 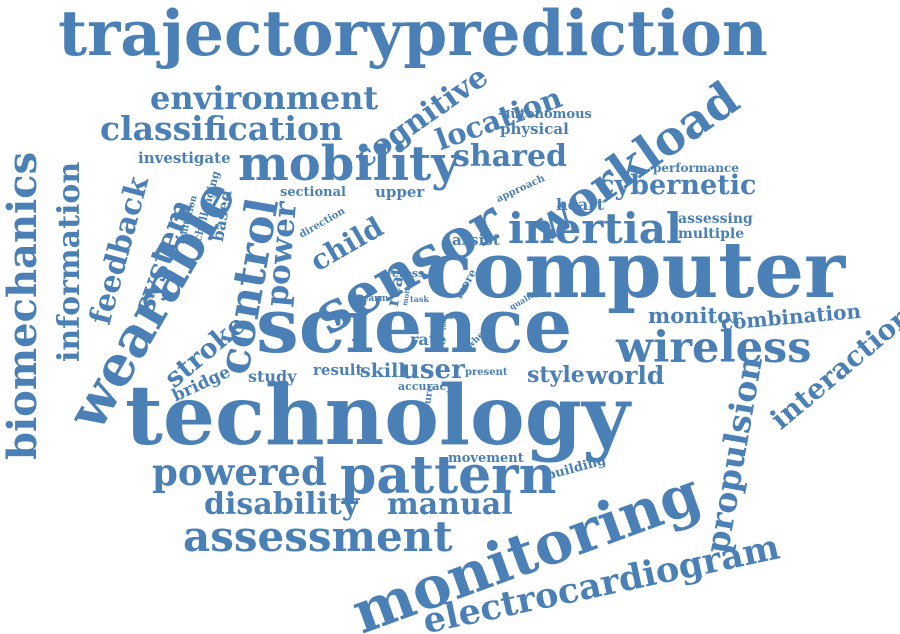 I want to click on word-performance: performance, so click(x=696, y=168).